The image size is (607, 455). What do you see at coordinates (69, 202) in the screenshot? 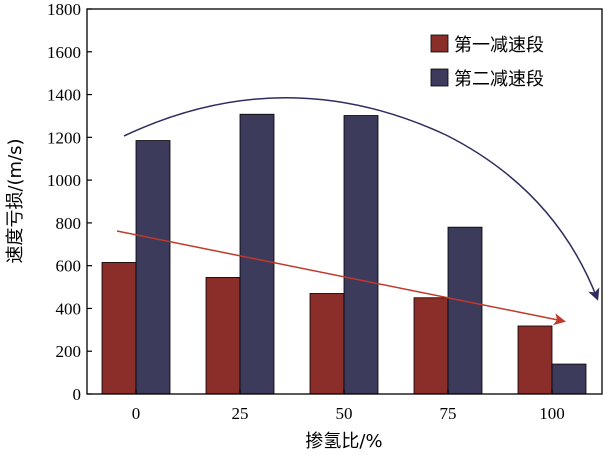
I see `y-axis: 0 200 400 600 800 1000 1200 1400 1600 1800` at bounding box center [69, 202].